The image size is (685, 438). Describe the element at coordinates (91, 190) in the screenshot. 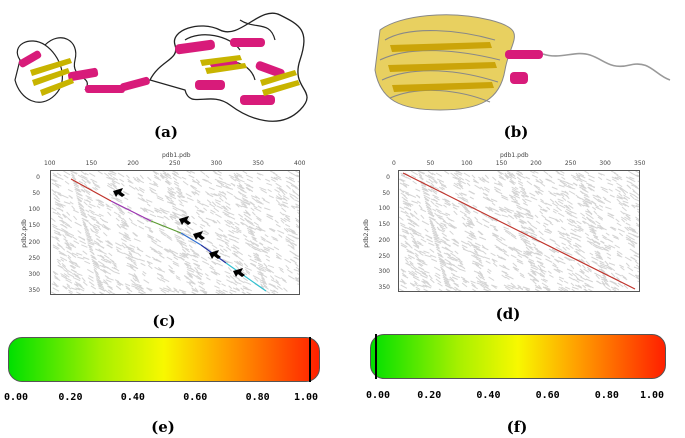

I see `alignment-segment` at that location.